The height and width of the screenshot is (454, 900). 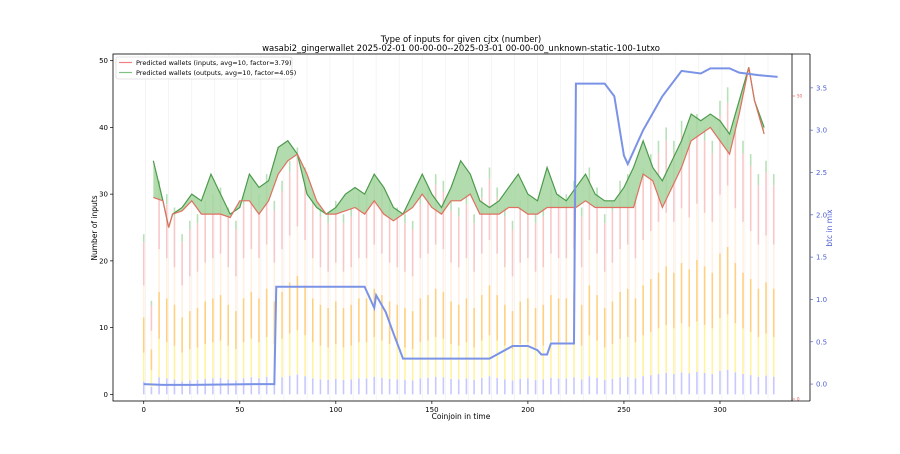 What do you see at coordinates (103, 261) in the screenshot?
I see `y-tick-label: 20` at bounding box center [103, 261].